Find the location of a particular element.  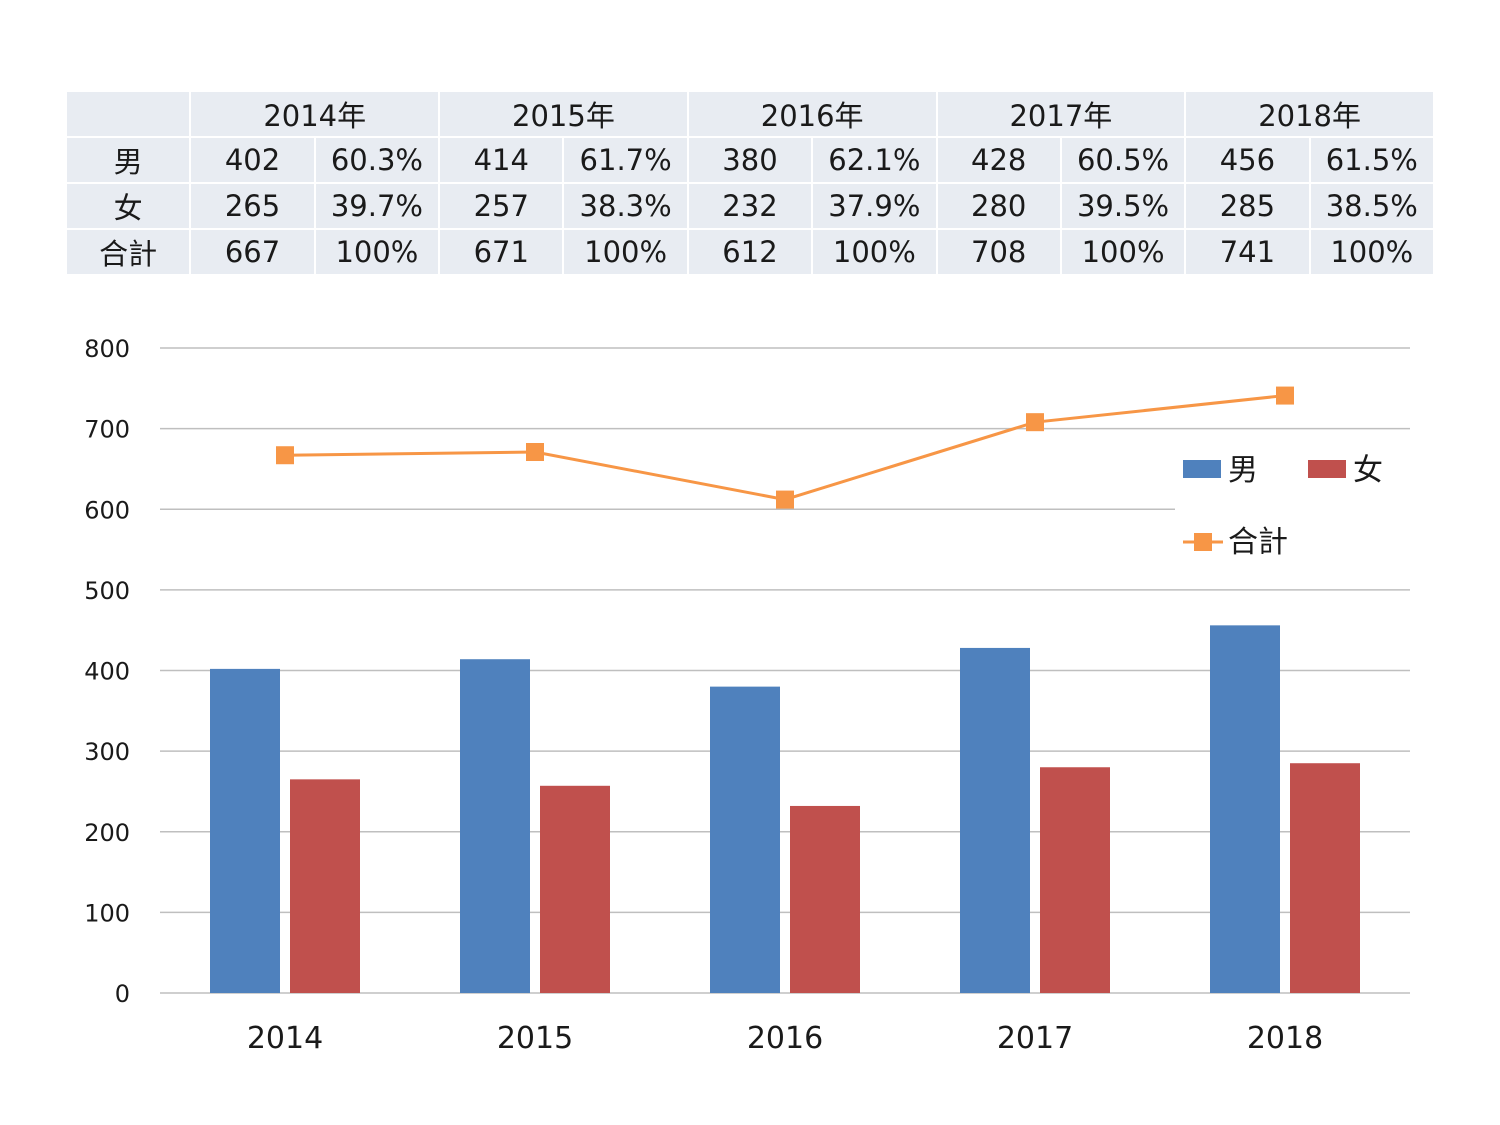

table-cell: 38.3% is located at coordinates (625, 206).